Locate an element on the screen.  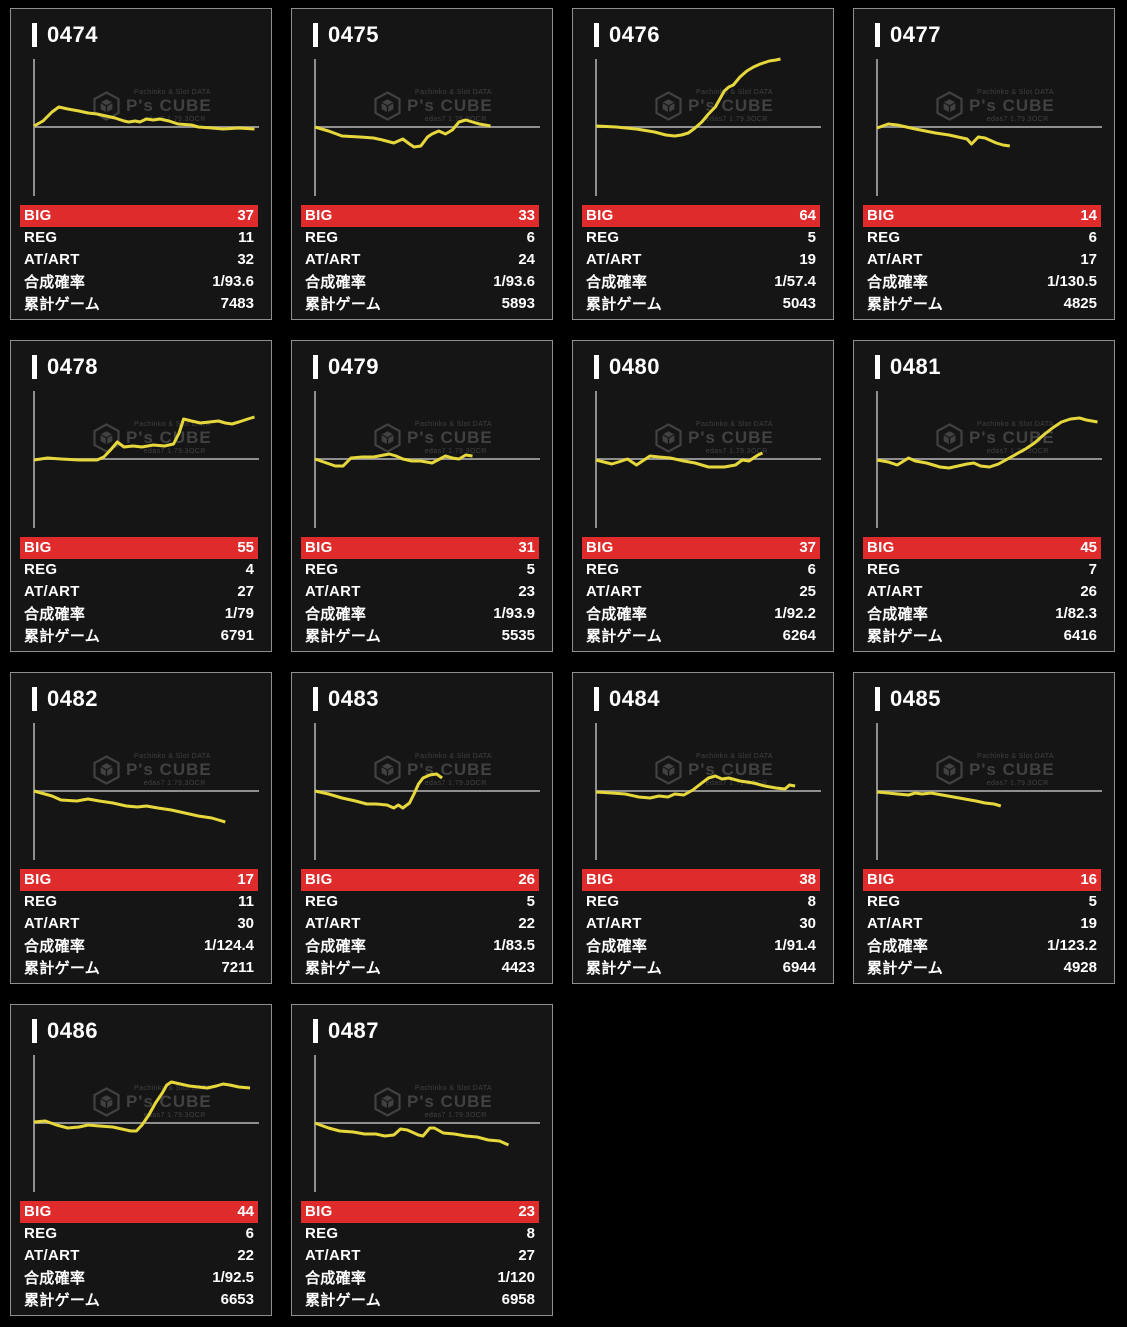
stat-value-rate: 1/79 is located at coordinates (239, 613).